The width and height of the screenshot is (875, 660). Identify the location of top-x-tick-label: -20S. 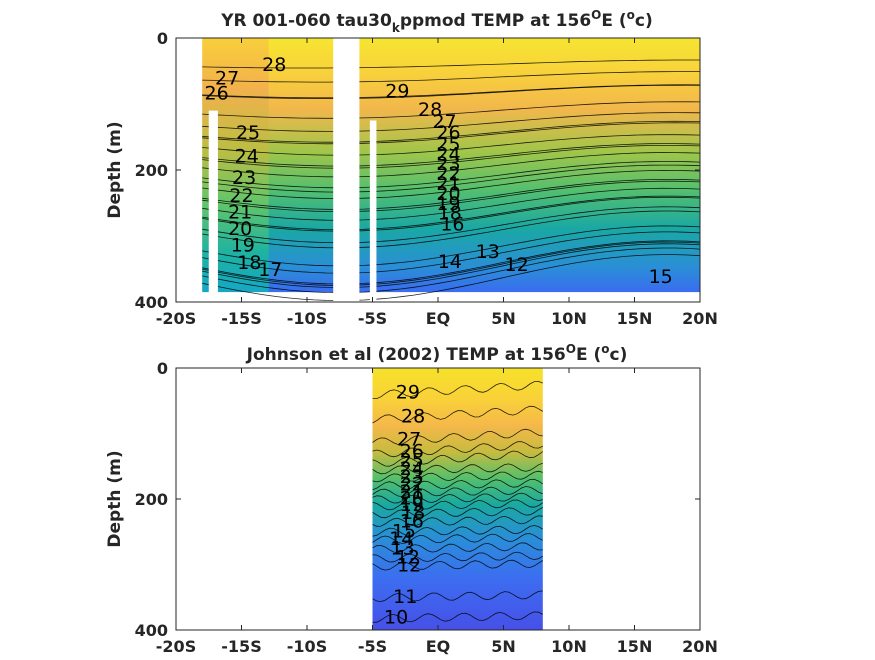
(176, 318).